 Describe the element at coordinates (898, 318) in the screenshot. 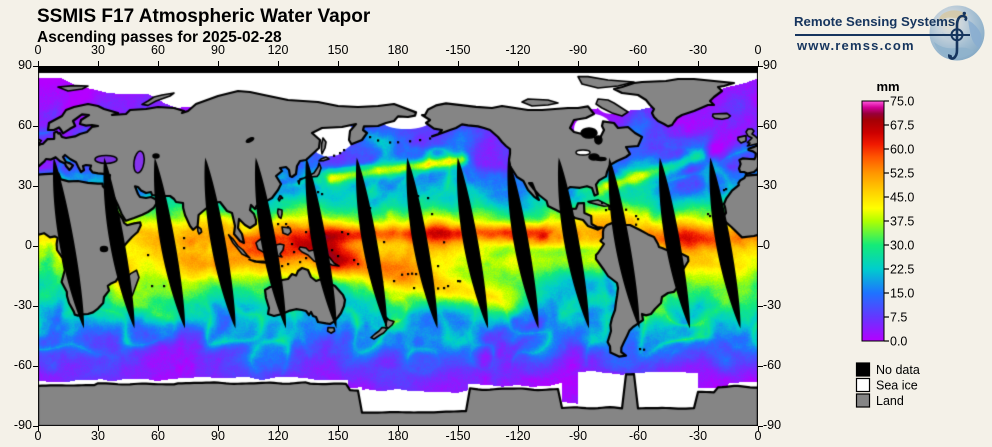

I see `svg-text: 7.5` at that location.